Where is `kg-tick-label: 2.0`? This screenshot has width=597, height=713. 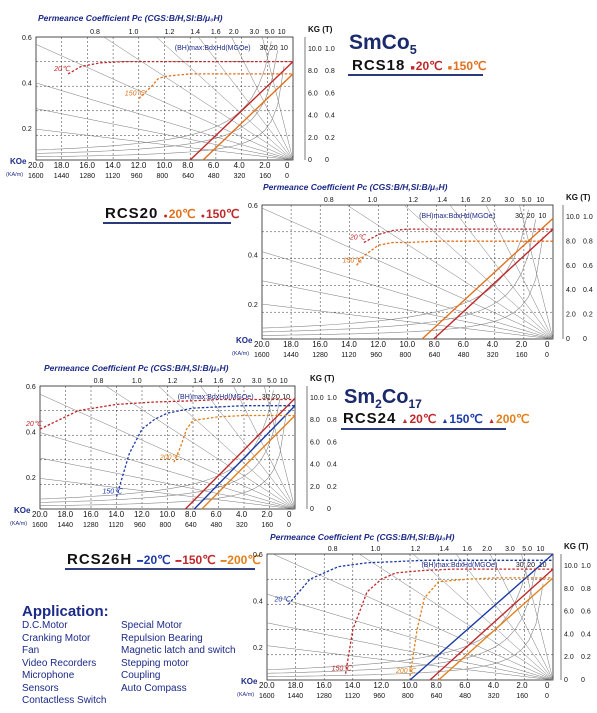
kg-tick-label: 2.0 is located at coordinates (313, 138).